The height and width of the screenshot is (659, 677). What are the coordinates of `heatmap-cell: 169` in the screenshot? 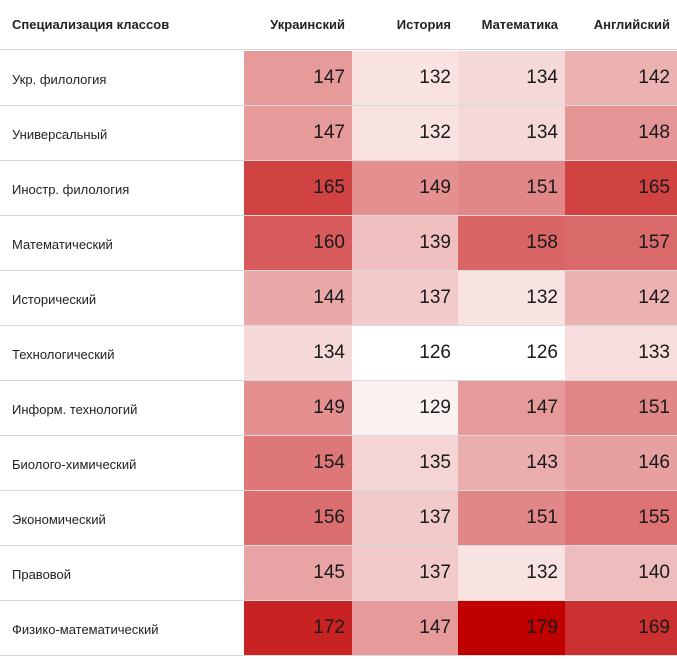 It's located at (621, 628).